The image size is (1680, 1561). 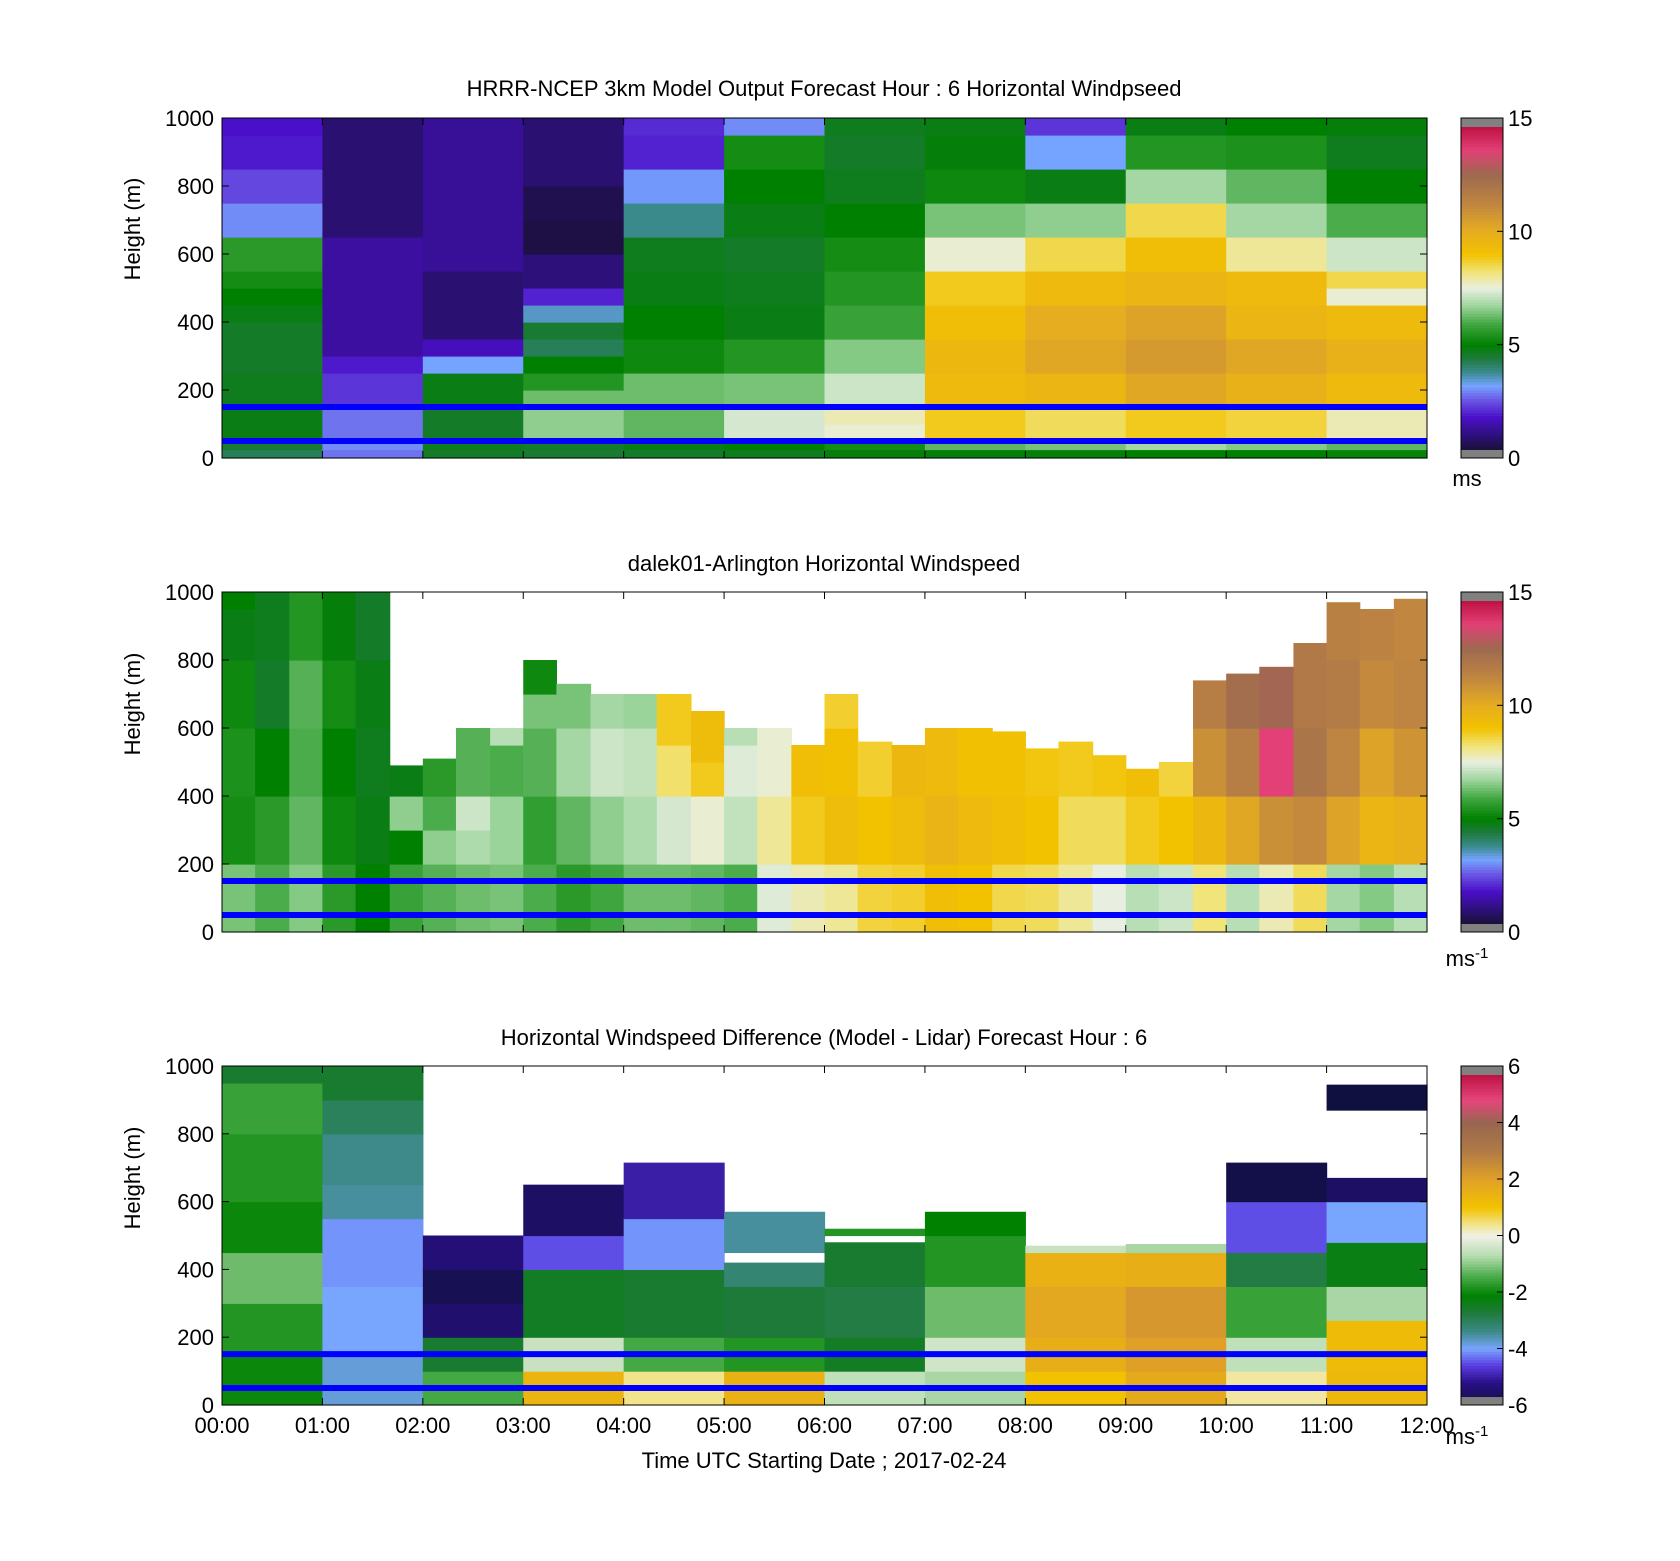 I want to click on colorbar-tick-label: 2, so click(x=1514, y=1179).